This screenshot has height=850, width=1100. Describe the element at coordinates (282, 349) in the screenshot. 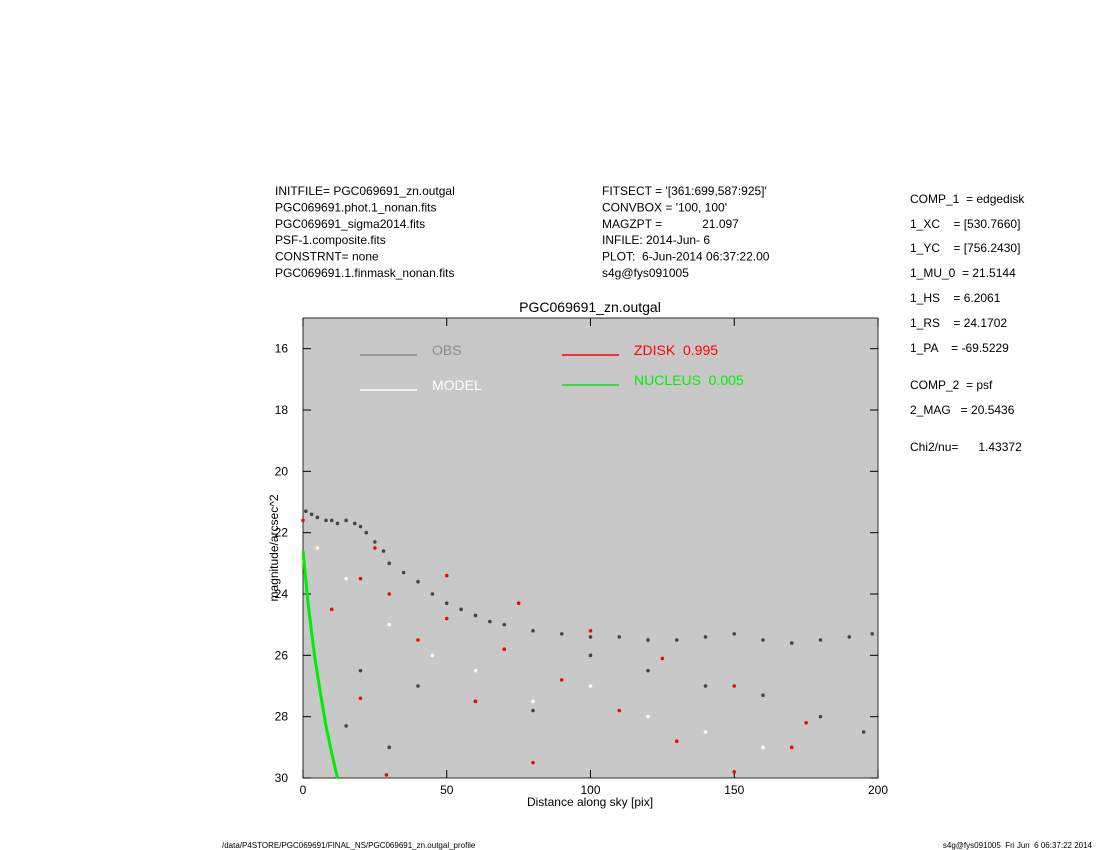

I see `y-tick-label: 16` at that location.